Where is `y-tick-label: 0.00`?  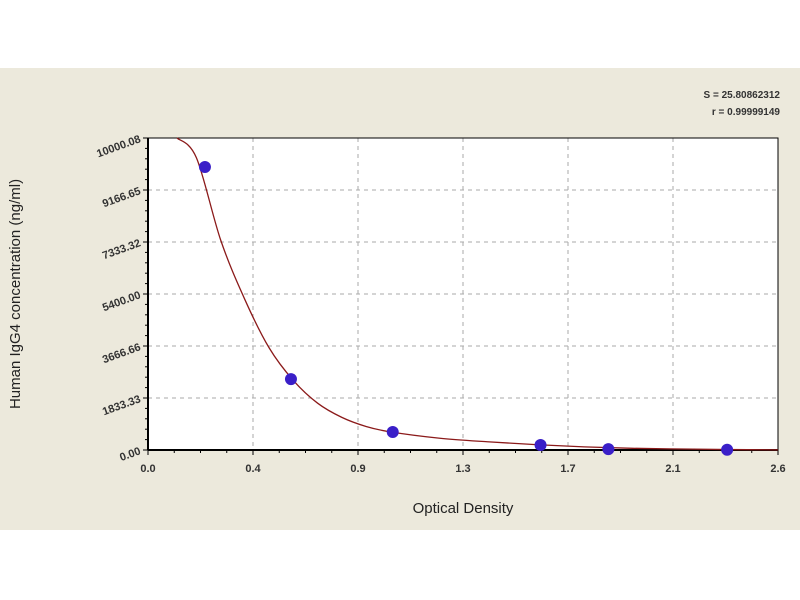 y-tick-label: 0.00 is located at coordinates (130, 454).